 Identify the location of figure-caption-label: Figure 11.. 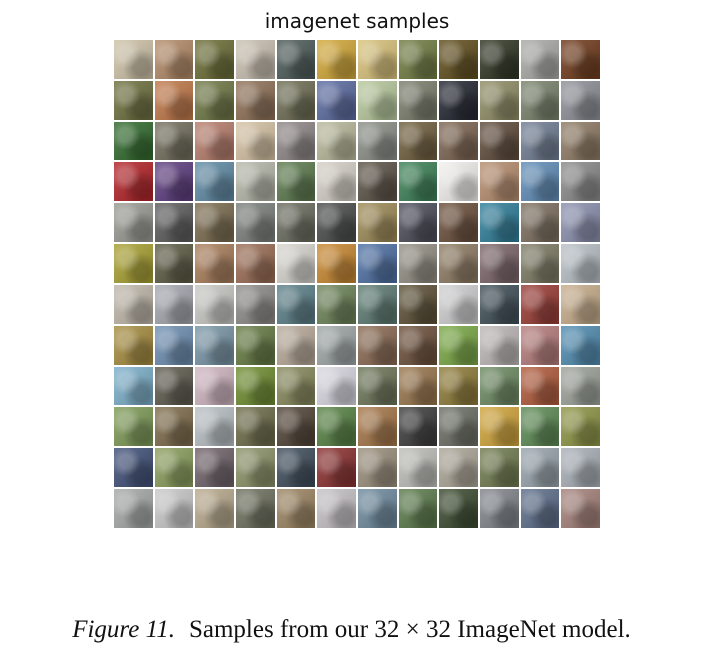
(123, 629).